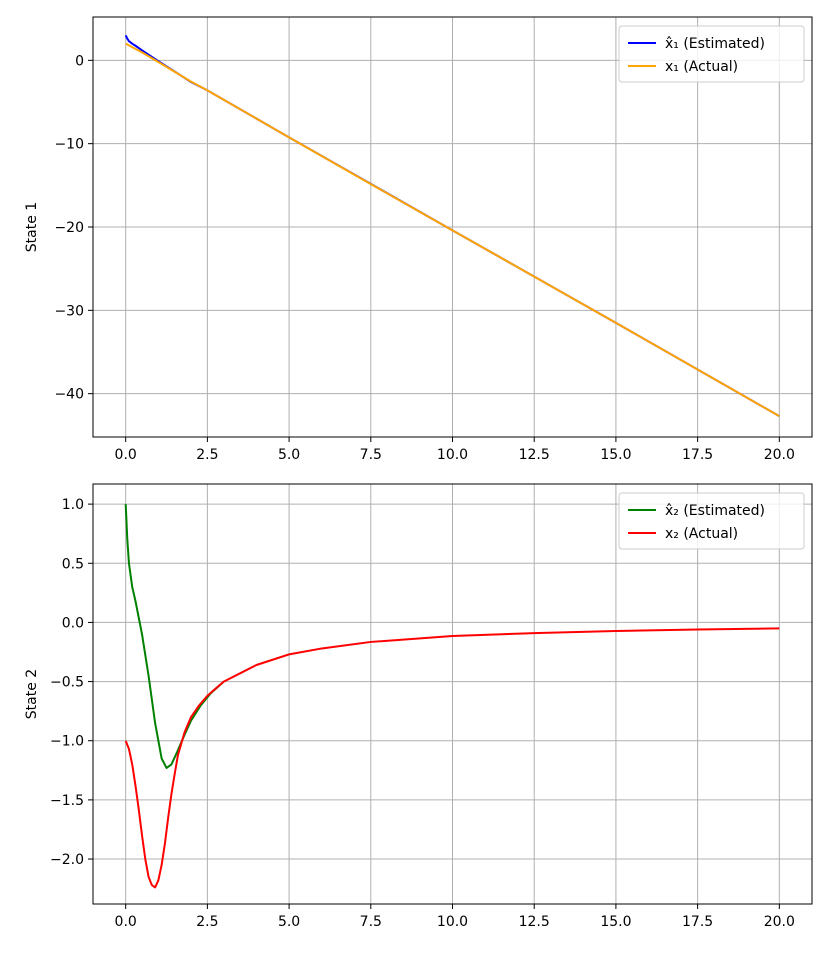 This screenshot has height=953, width=830. What do you see at coordinates (67, 683) in the screenshot?
I see `y-tick-label: −0.5` at bounding box center [67, 683].